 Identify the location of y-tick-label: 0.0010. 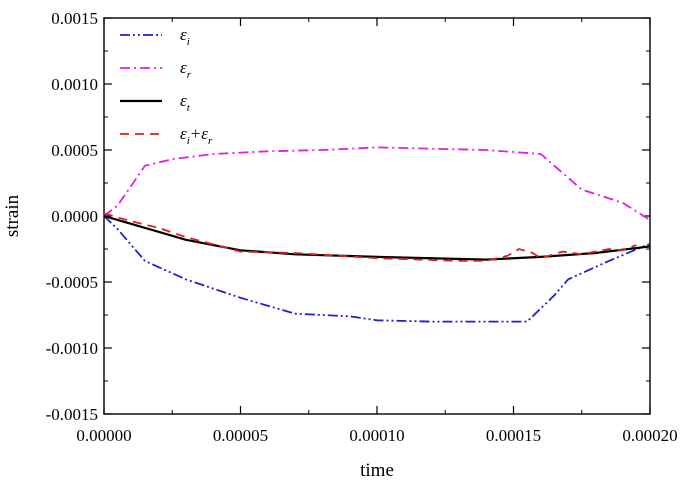
(74, 84).